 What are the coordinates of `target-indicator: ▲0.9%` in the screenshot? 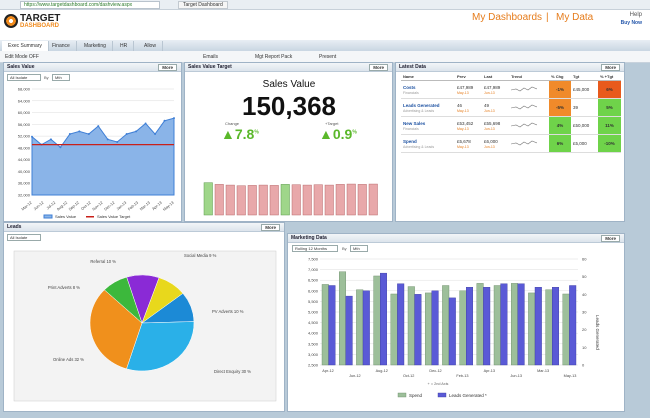 It's located at (338, 134).